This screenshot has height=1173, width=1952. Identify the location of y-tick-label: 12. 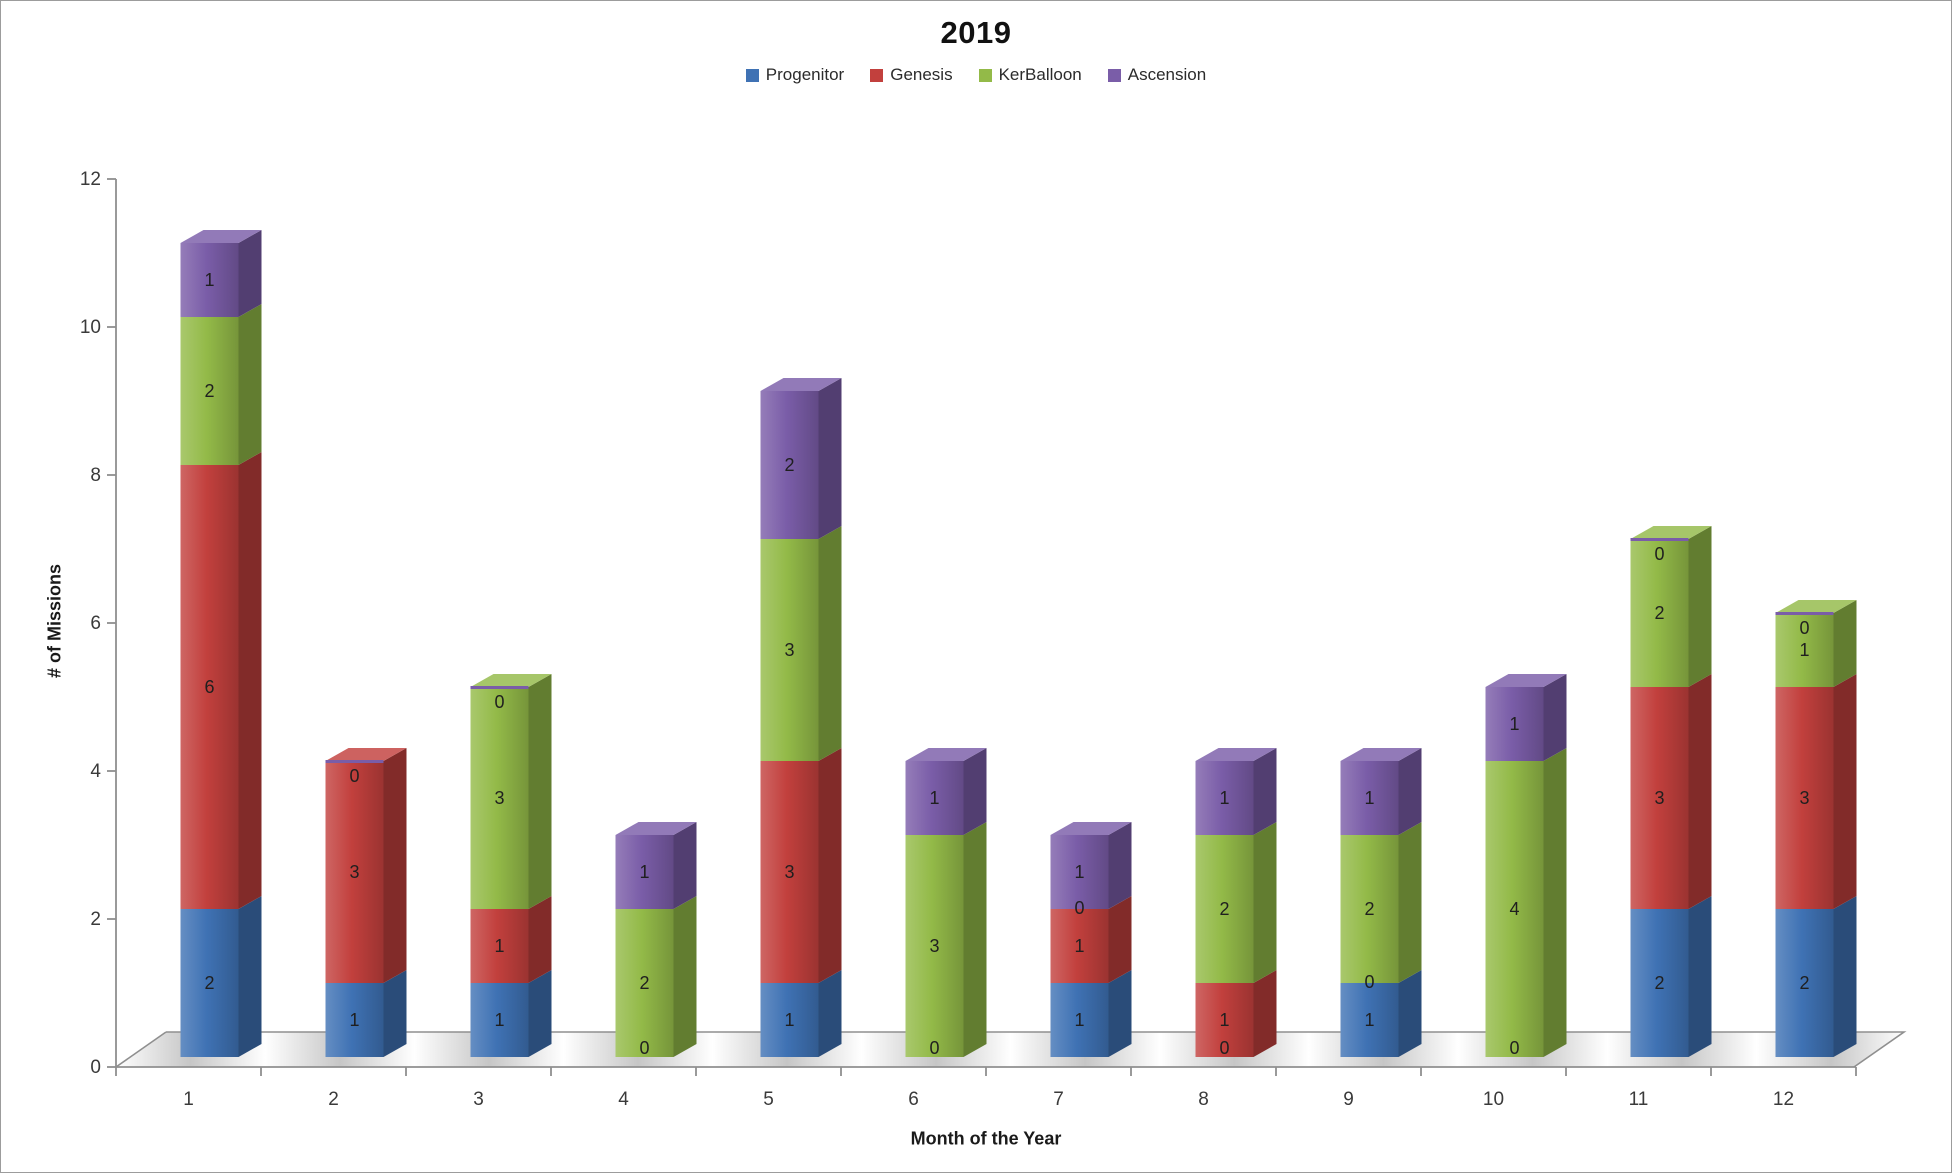
(90, 179).